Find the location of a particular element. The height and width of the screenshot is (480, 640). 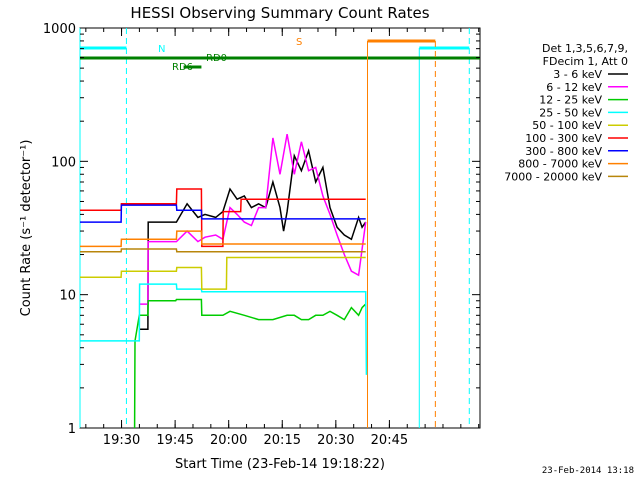

legend-entry: 800 - 7000 keV is located at coordinates (560, 164).